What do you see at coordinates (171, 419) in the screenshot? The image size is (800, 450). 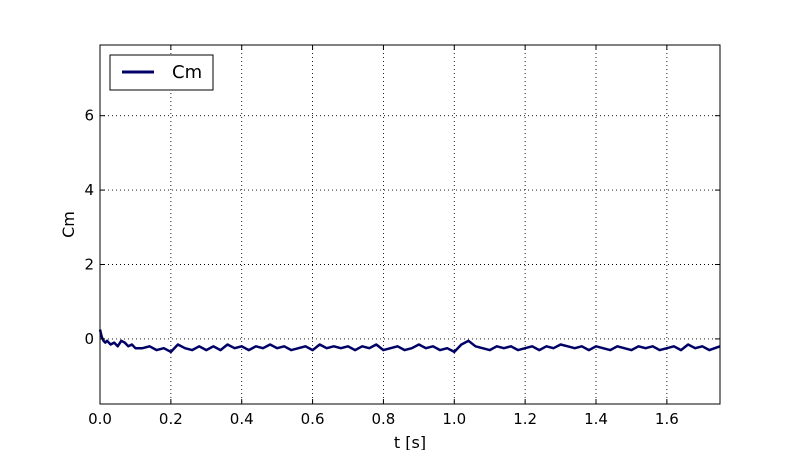 I see `x-tick-label: 0.2` at bounding box center [171, 419].